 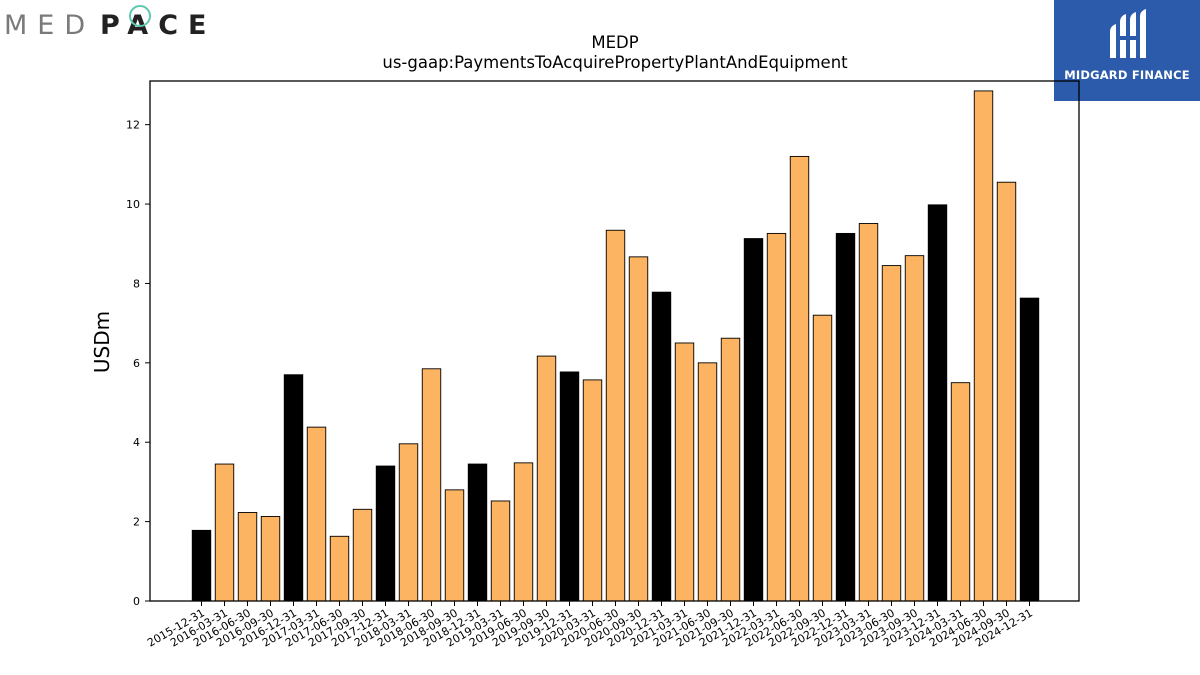 I want to click on y-tick-label: 12, so click(x=133, y=125).